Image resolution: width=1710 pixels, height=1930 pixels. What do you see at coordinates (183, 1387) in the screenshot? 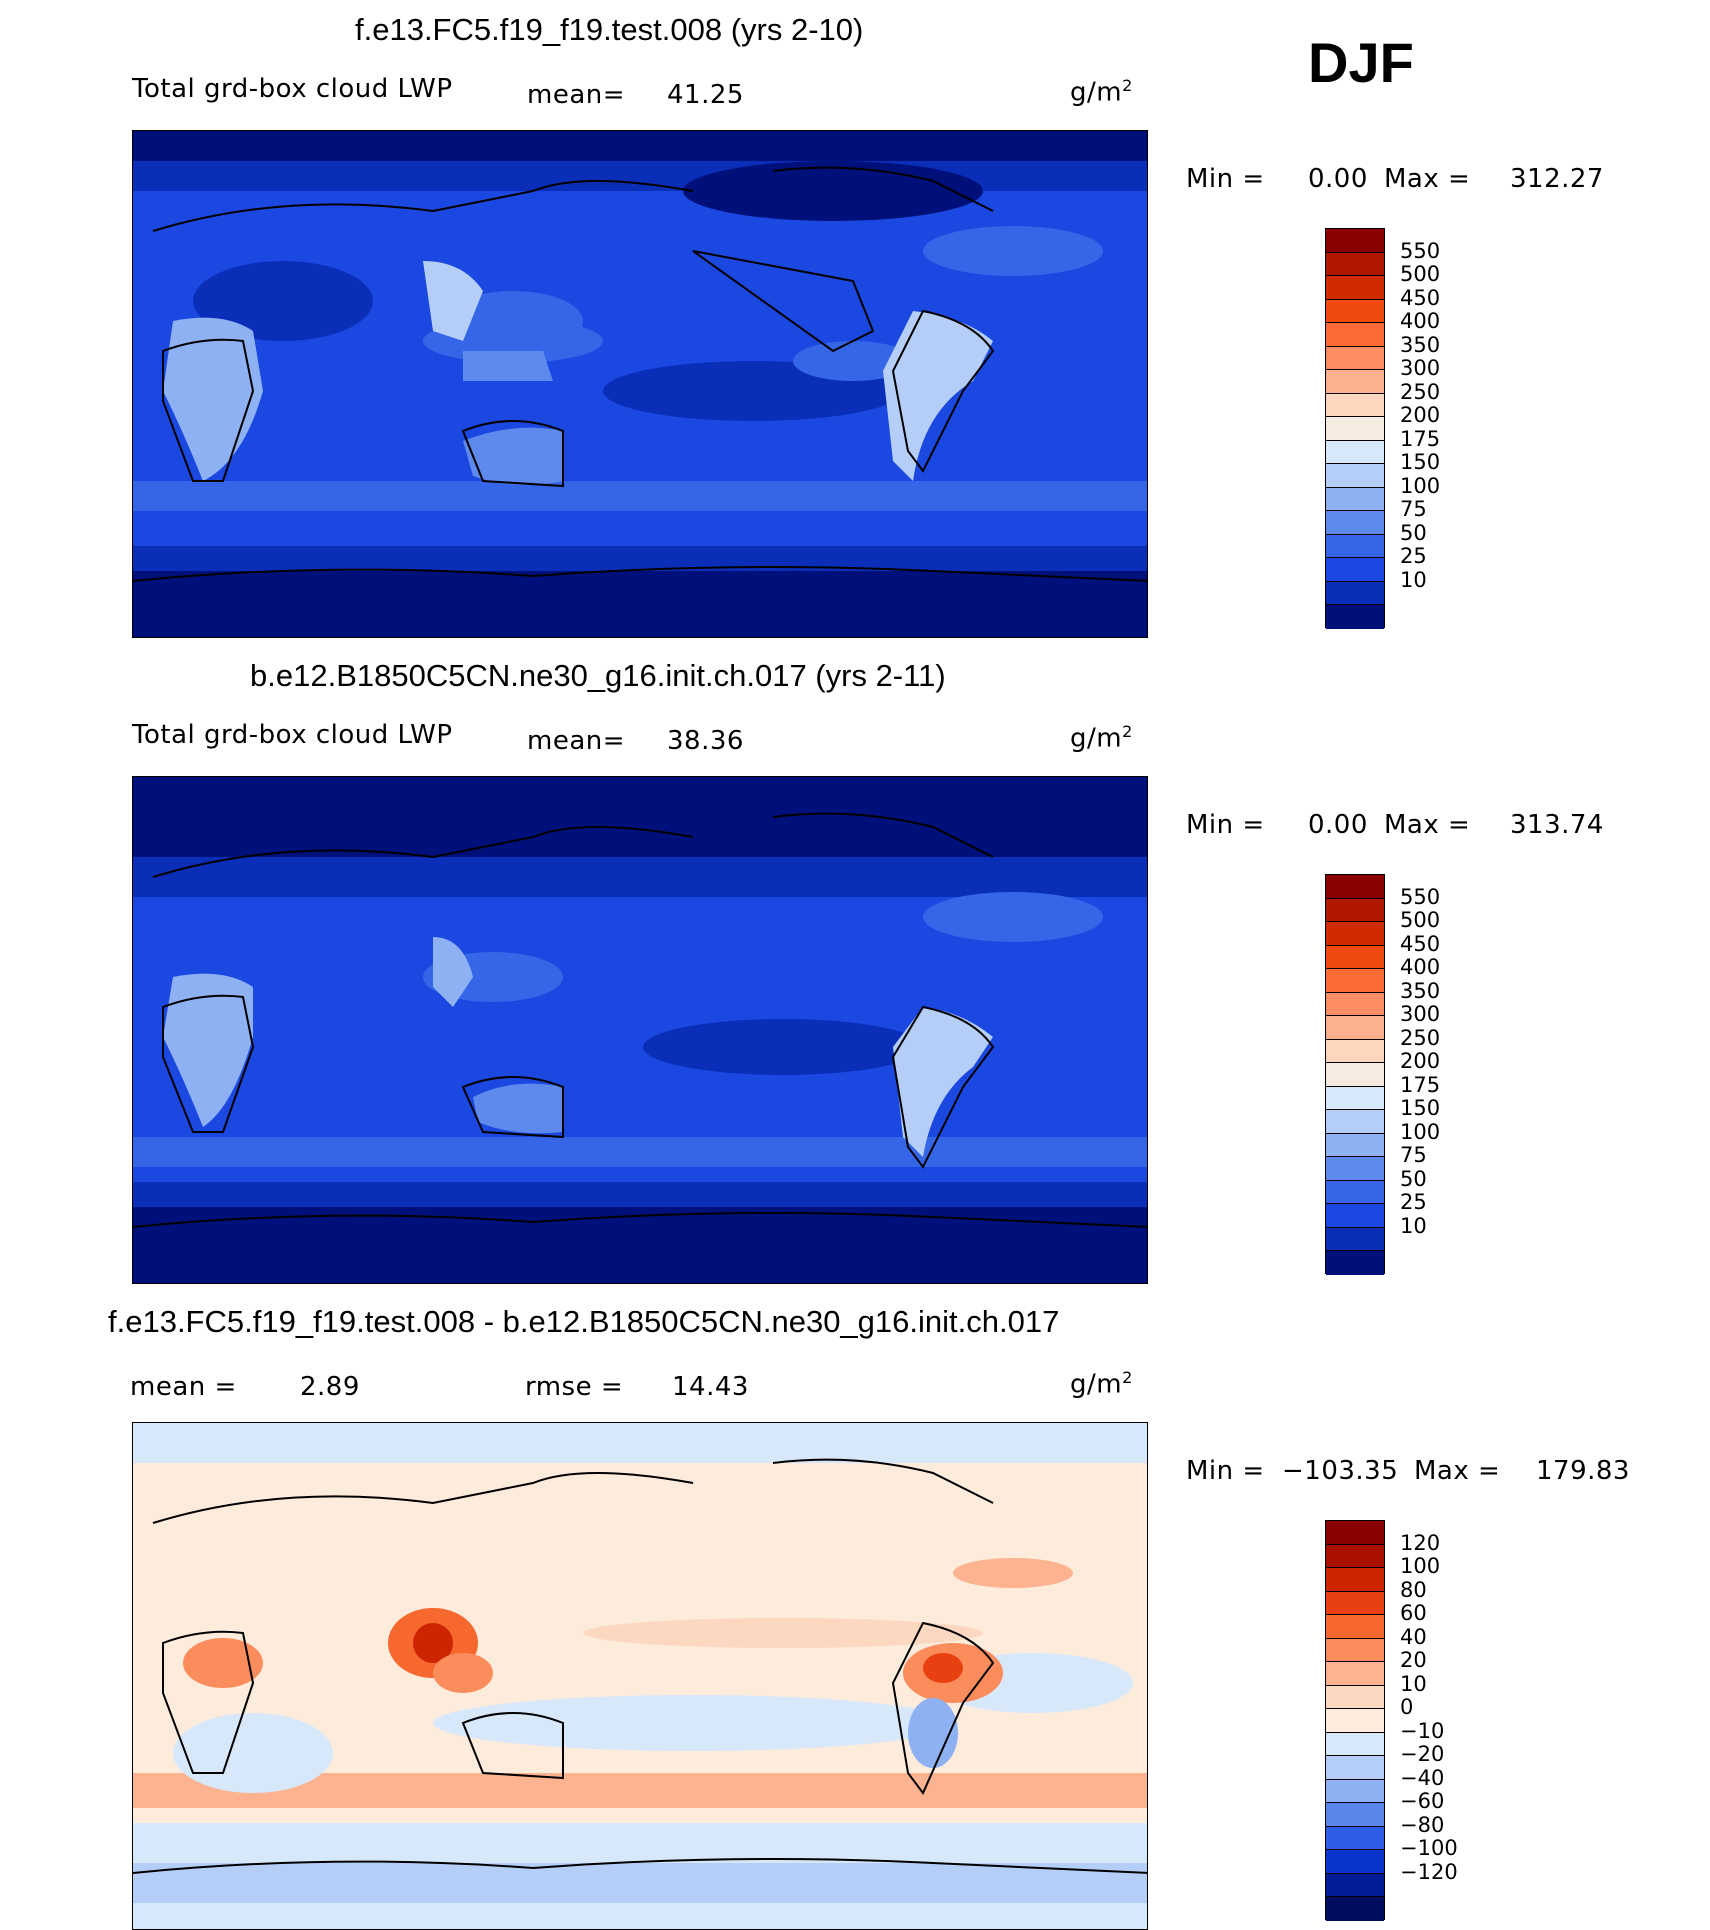
I see `panel-3-mean-label: mean =` at bounding box center [183, 1387].